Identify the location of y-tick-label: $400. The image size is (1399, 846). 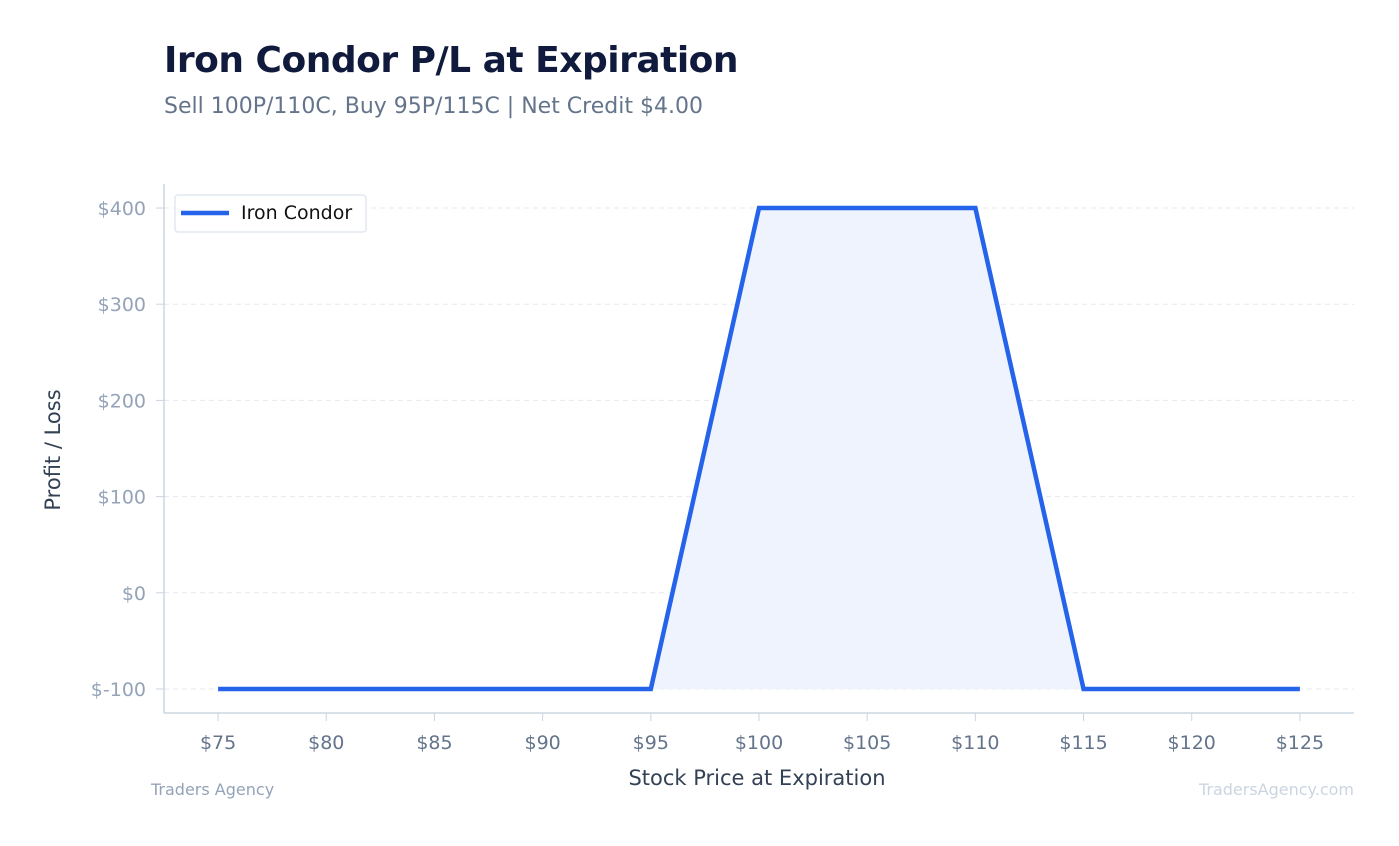
(122, 209).